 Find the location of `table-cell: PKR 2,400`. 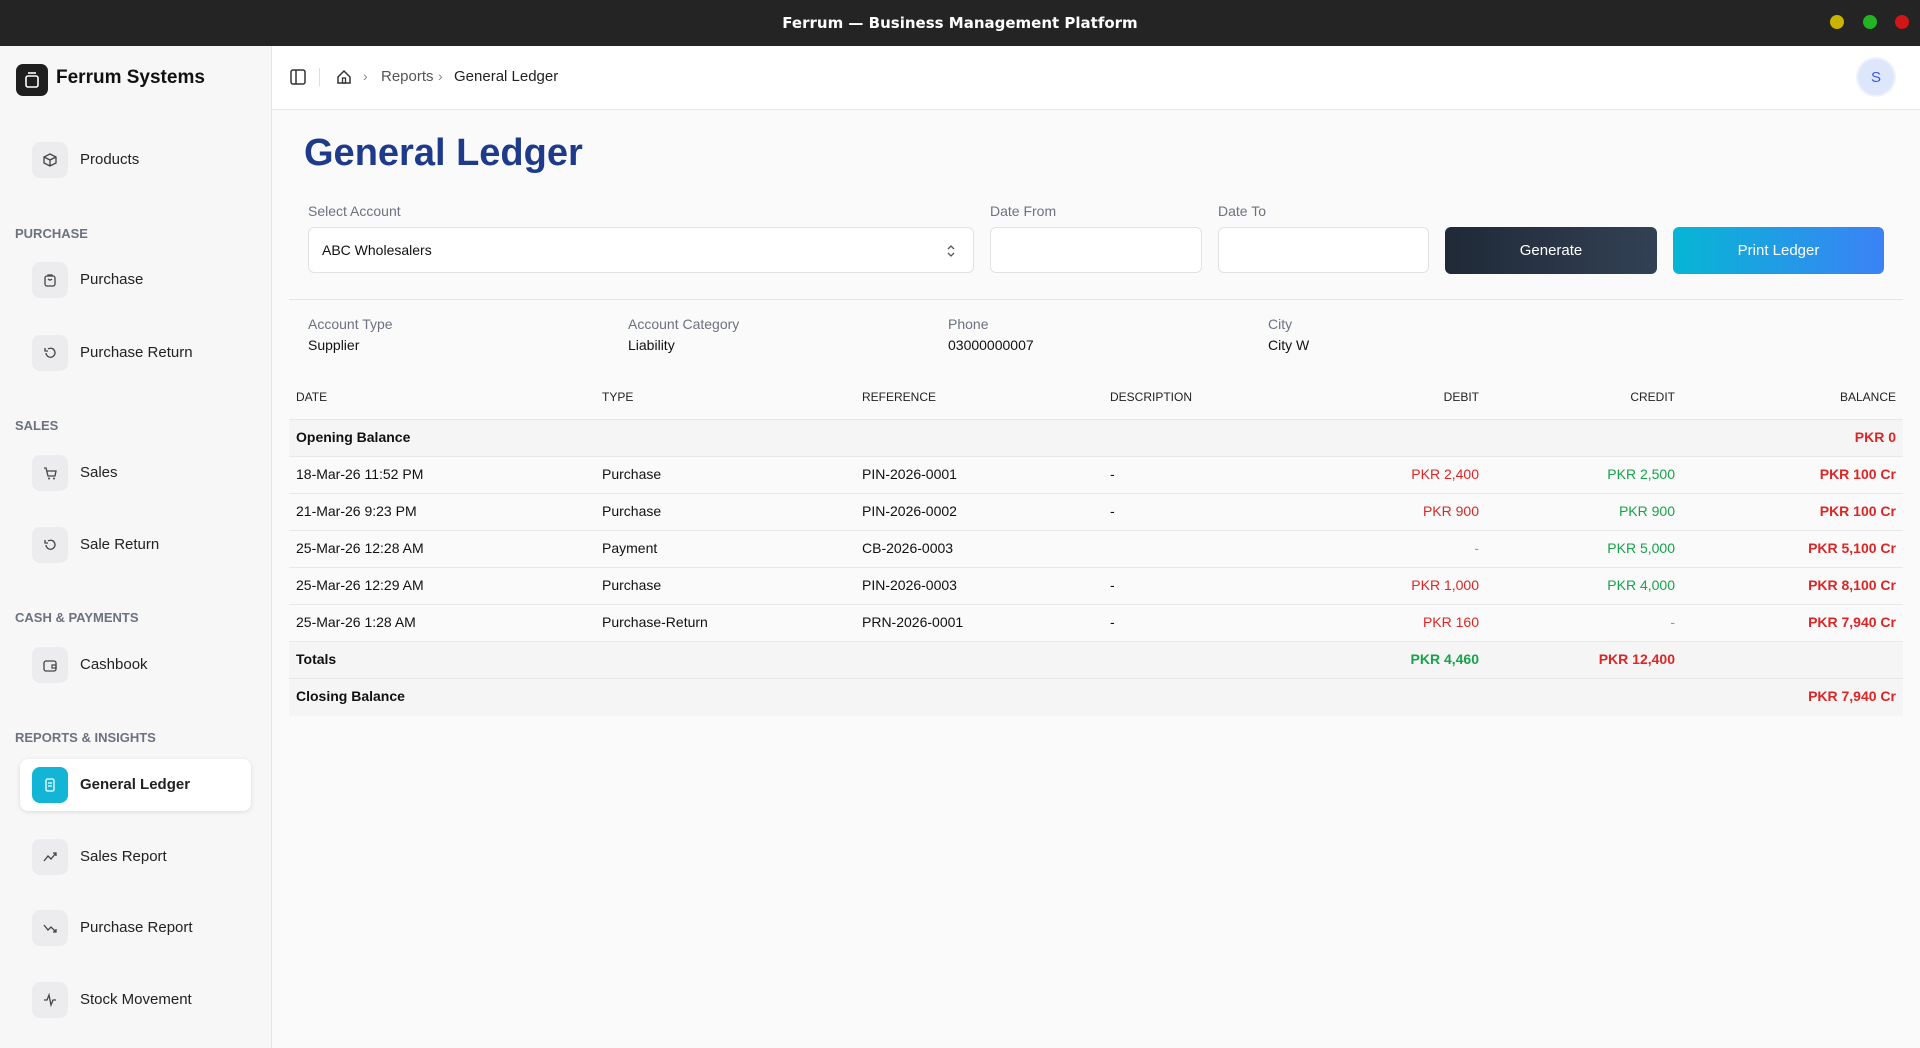

table-cell: PKR 2,400 is located at coordinates (1445, 474).